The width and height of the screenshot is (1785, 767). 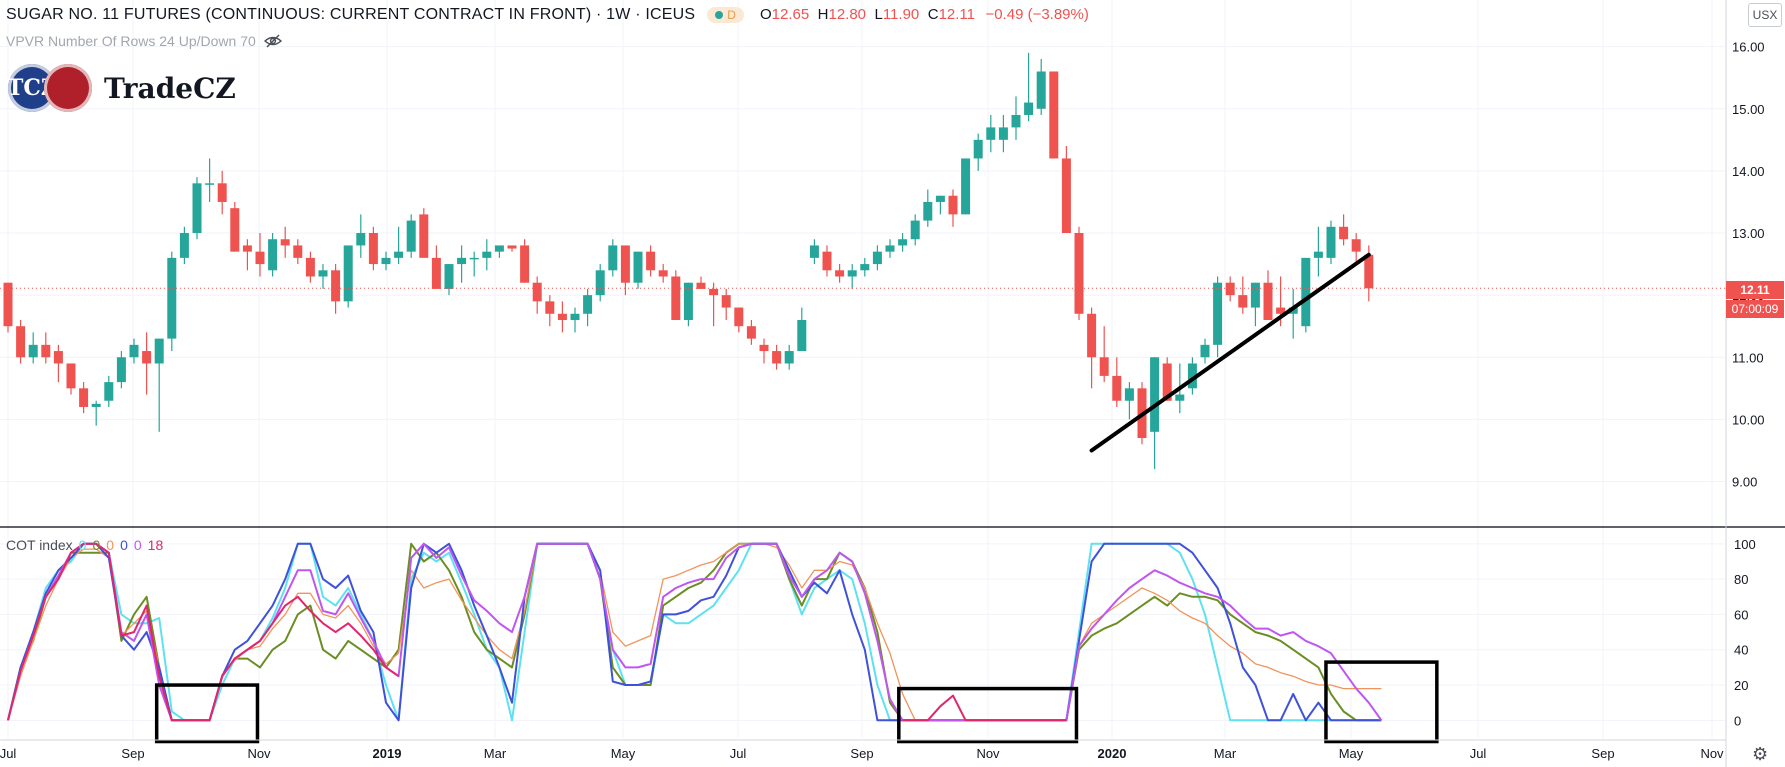 I want to click on last-price-tag: 12.11, so click(x=1755, y=290).